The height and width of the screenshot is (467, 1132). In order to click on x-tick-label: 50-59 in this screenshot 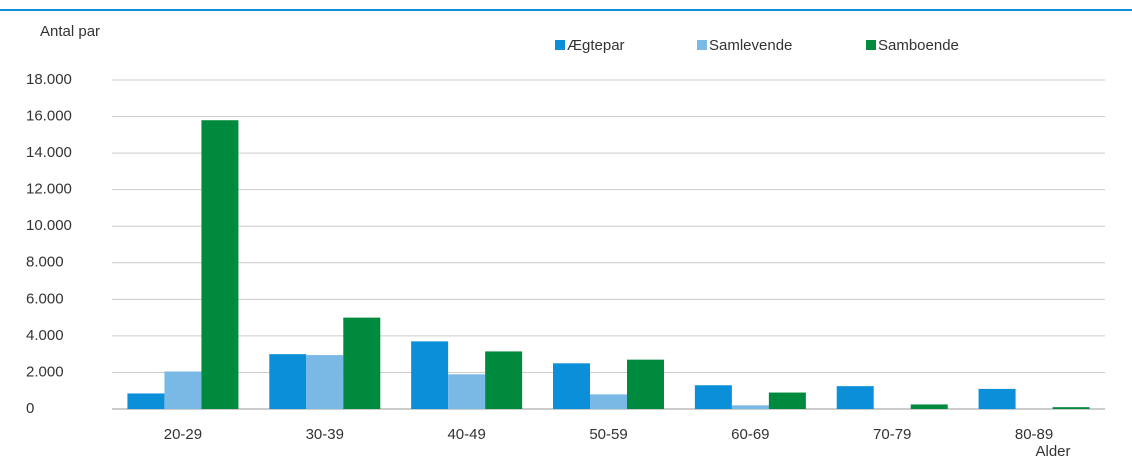, I will do `click(608, 434)`.